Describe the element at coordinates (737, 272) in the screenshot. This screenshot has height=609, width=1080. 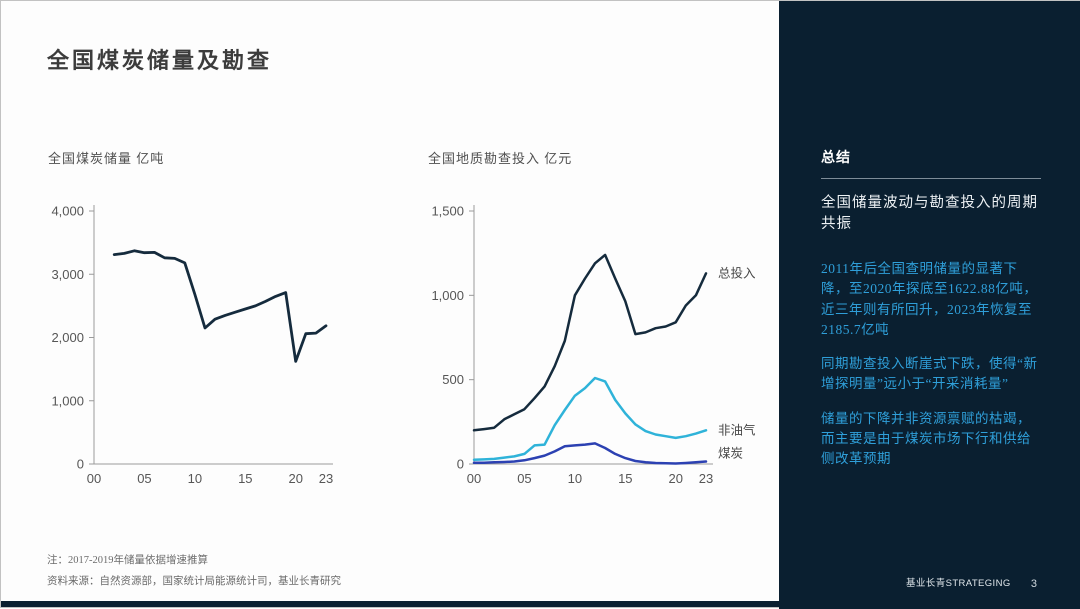
I see `series-label-0: 总投入` at that location.